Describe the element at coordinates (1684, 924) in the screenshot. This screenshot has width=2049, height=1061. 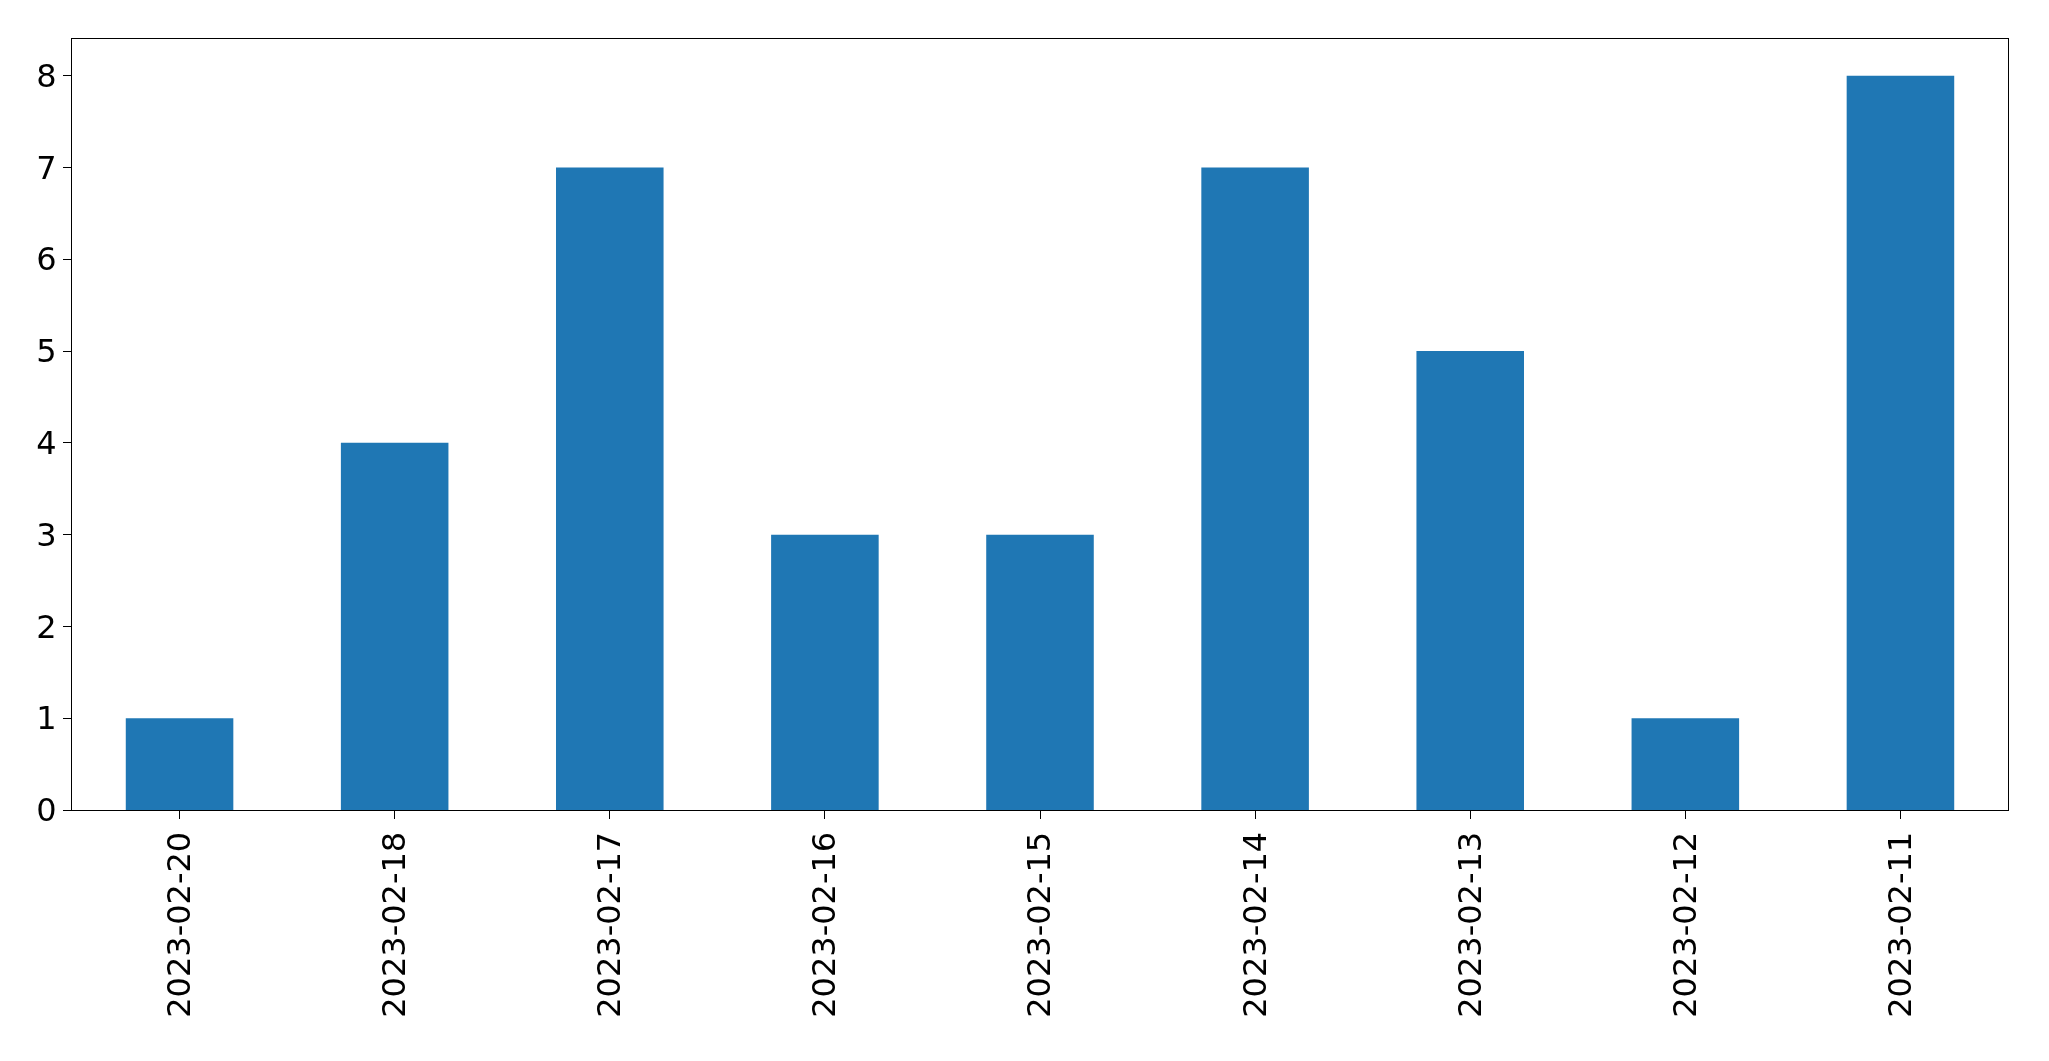
I see `x-tick-label: 2023-02-12` at that location.